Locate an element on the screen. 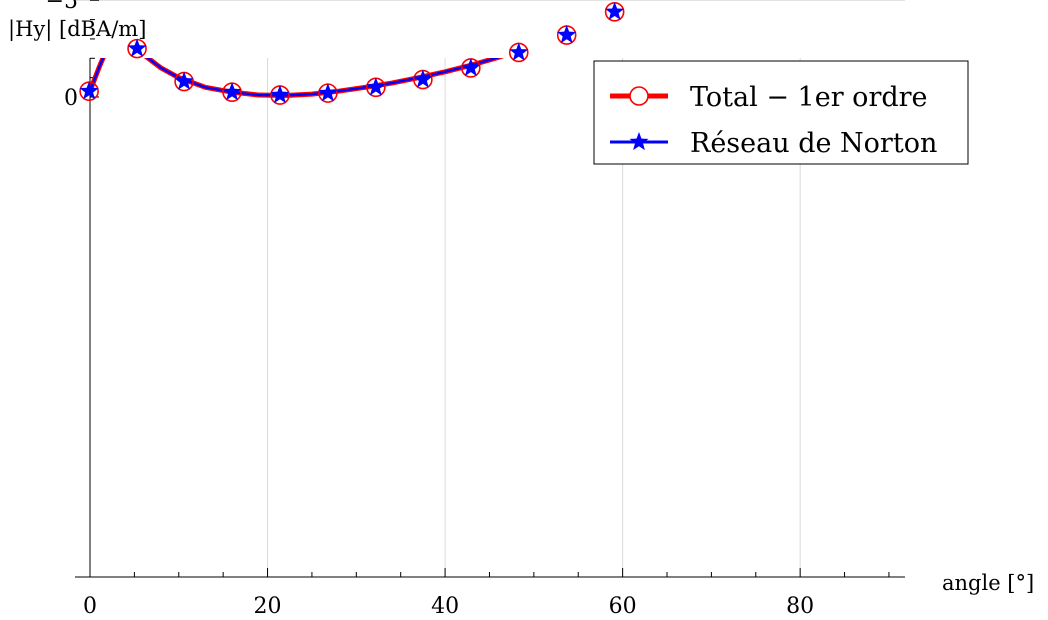  y-axis-title: |Hy| [dBA/m] is located at coordinates (77, 29).